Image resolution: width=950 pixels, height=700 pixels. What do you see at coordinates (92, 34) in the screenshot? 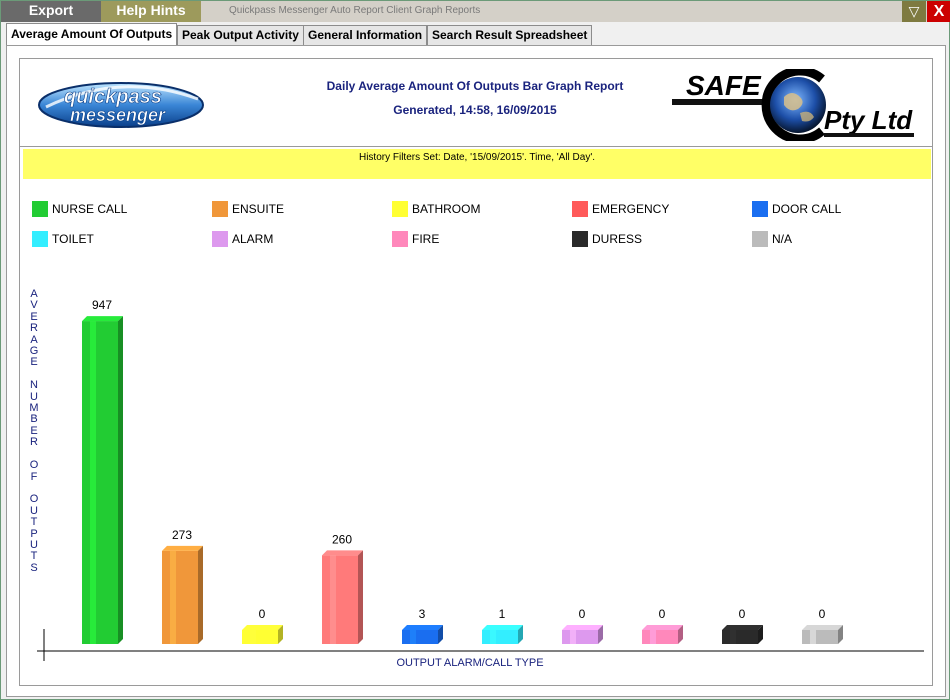
I see `tab-average-amount-of-outputs: Average Amount Of Outputs` at bounding box center [92, 34].